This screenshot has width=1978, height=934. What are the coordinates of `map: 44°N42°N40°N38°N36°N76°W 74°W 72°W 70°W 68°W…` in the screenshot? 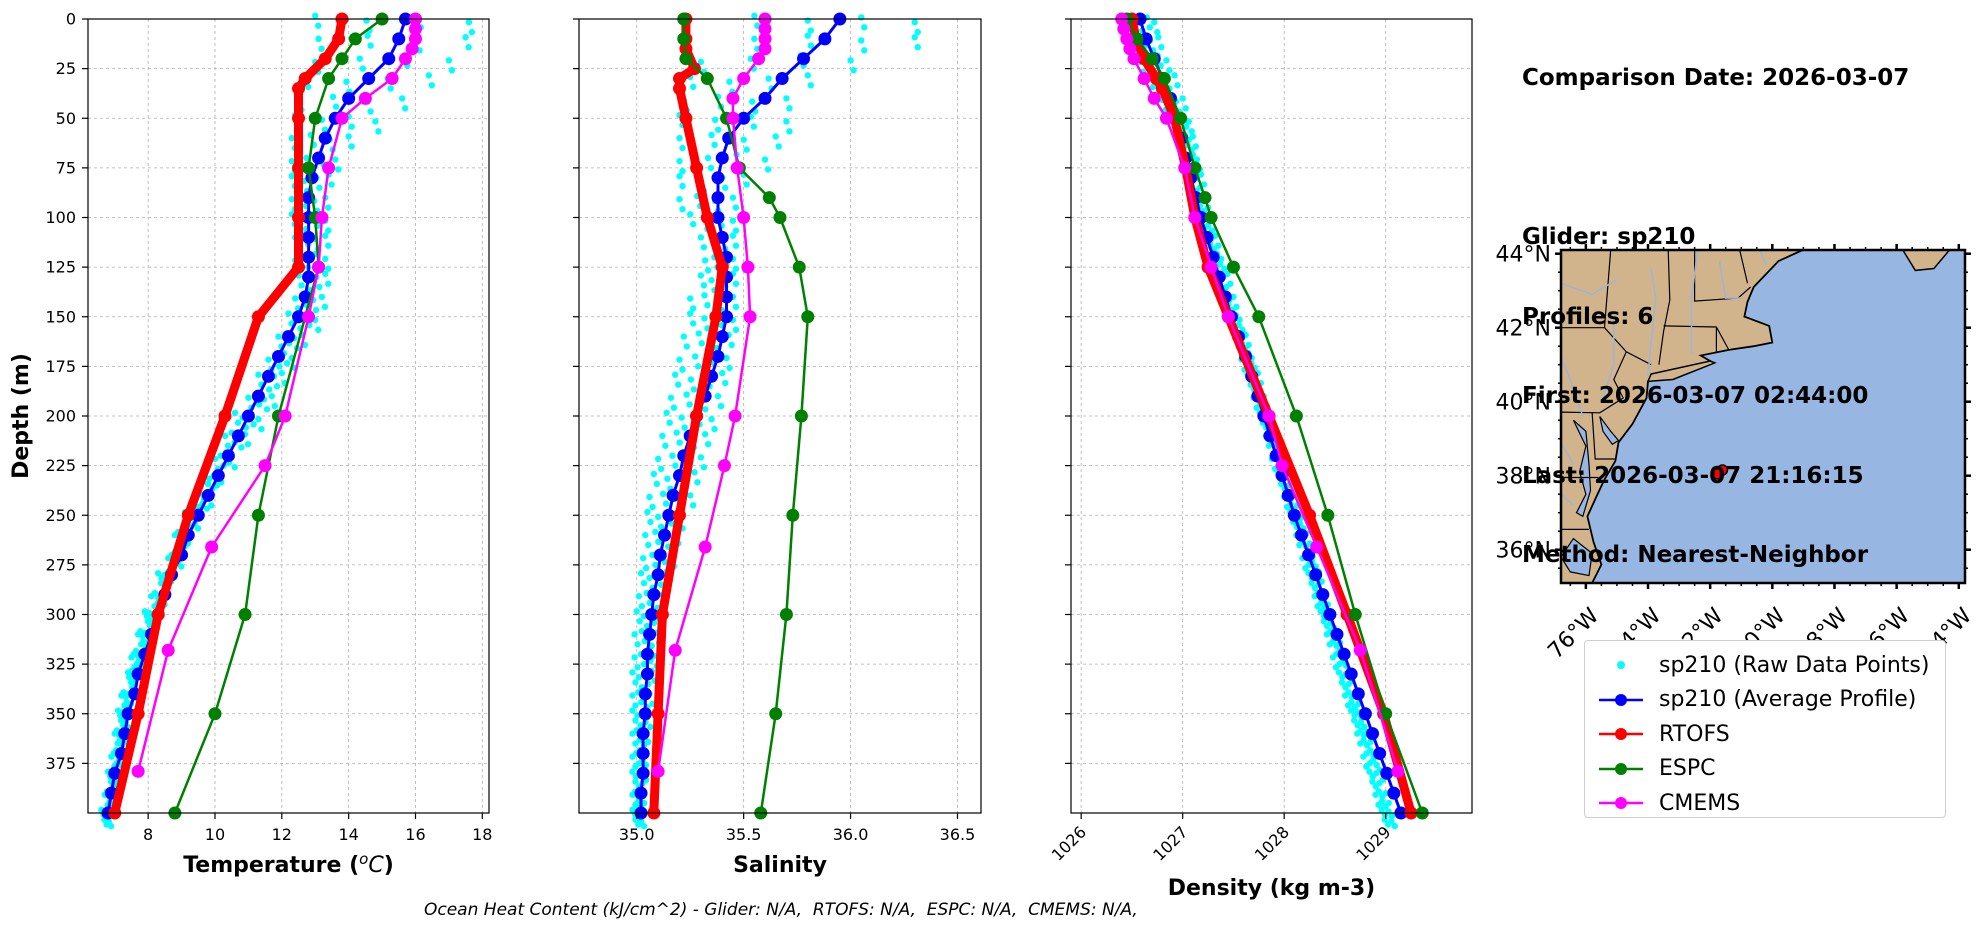 It's located at (1737, 453).